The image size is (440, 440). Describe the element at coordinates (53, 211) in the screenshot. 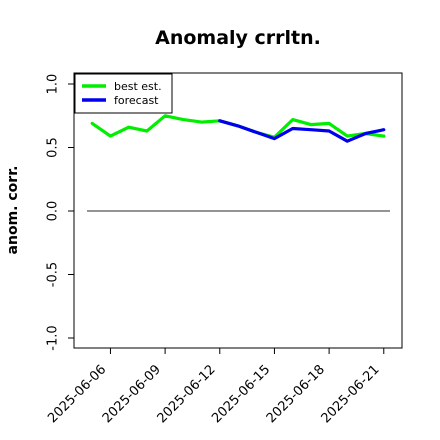

I see `y-tick-label: 0.0` at that location.